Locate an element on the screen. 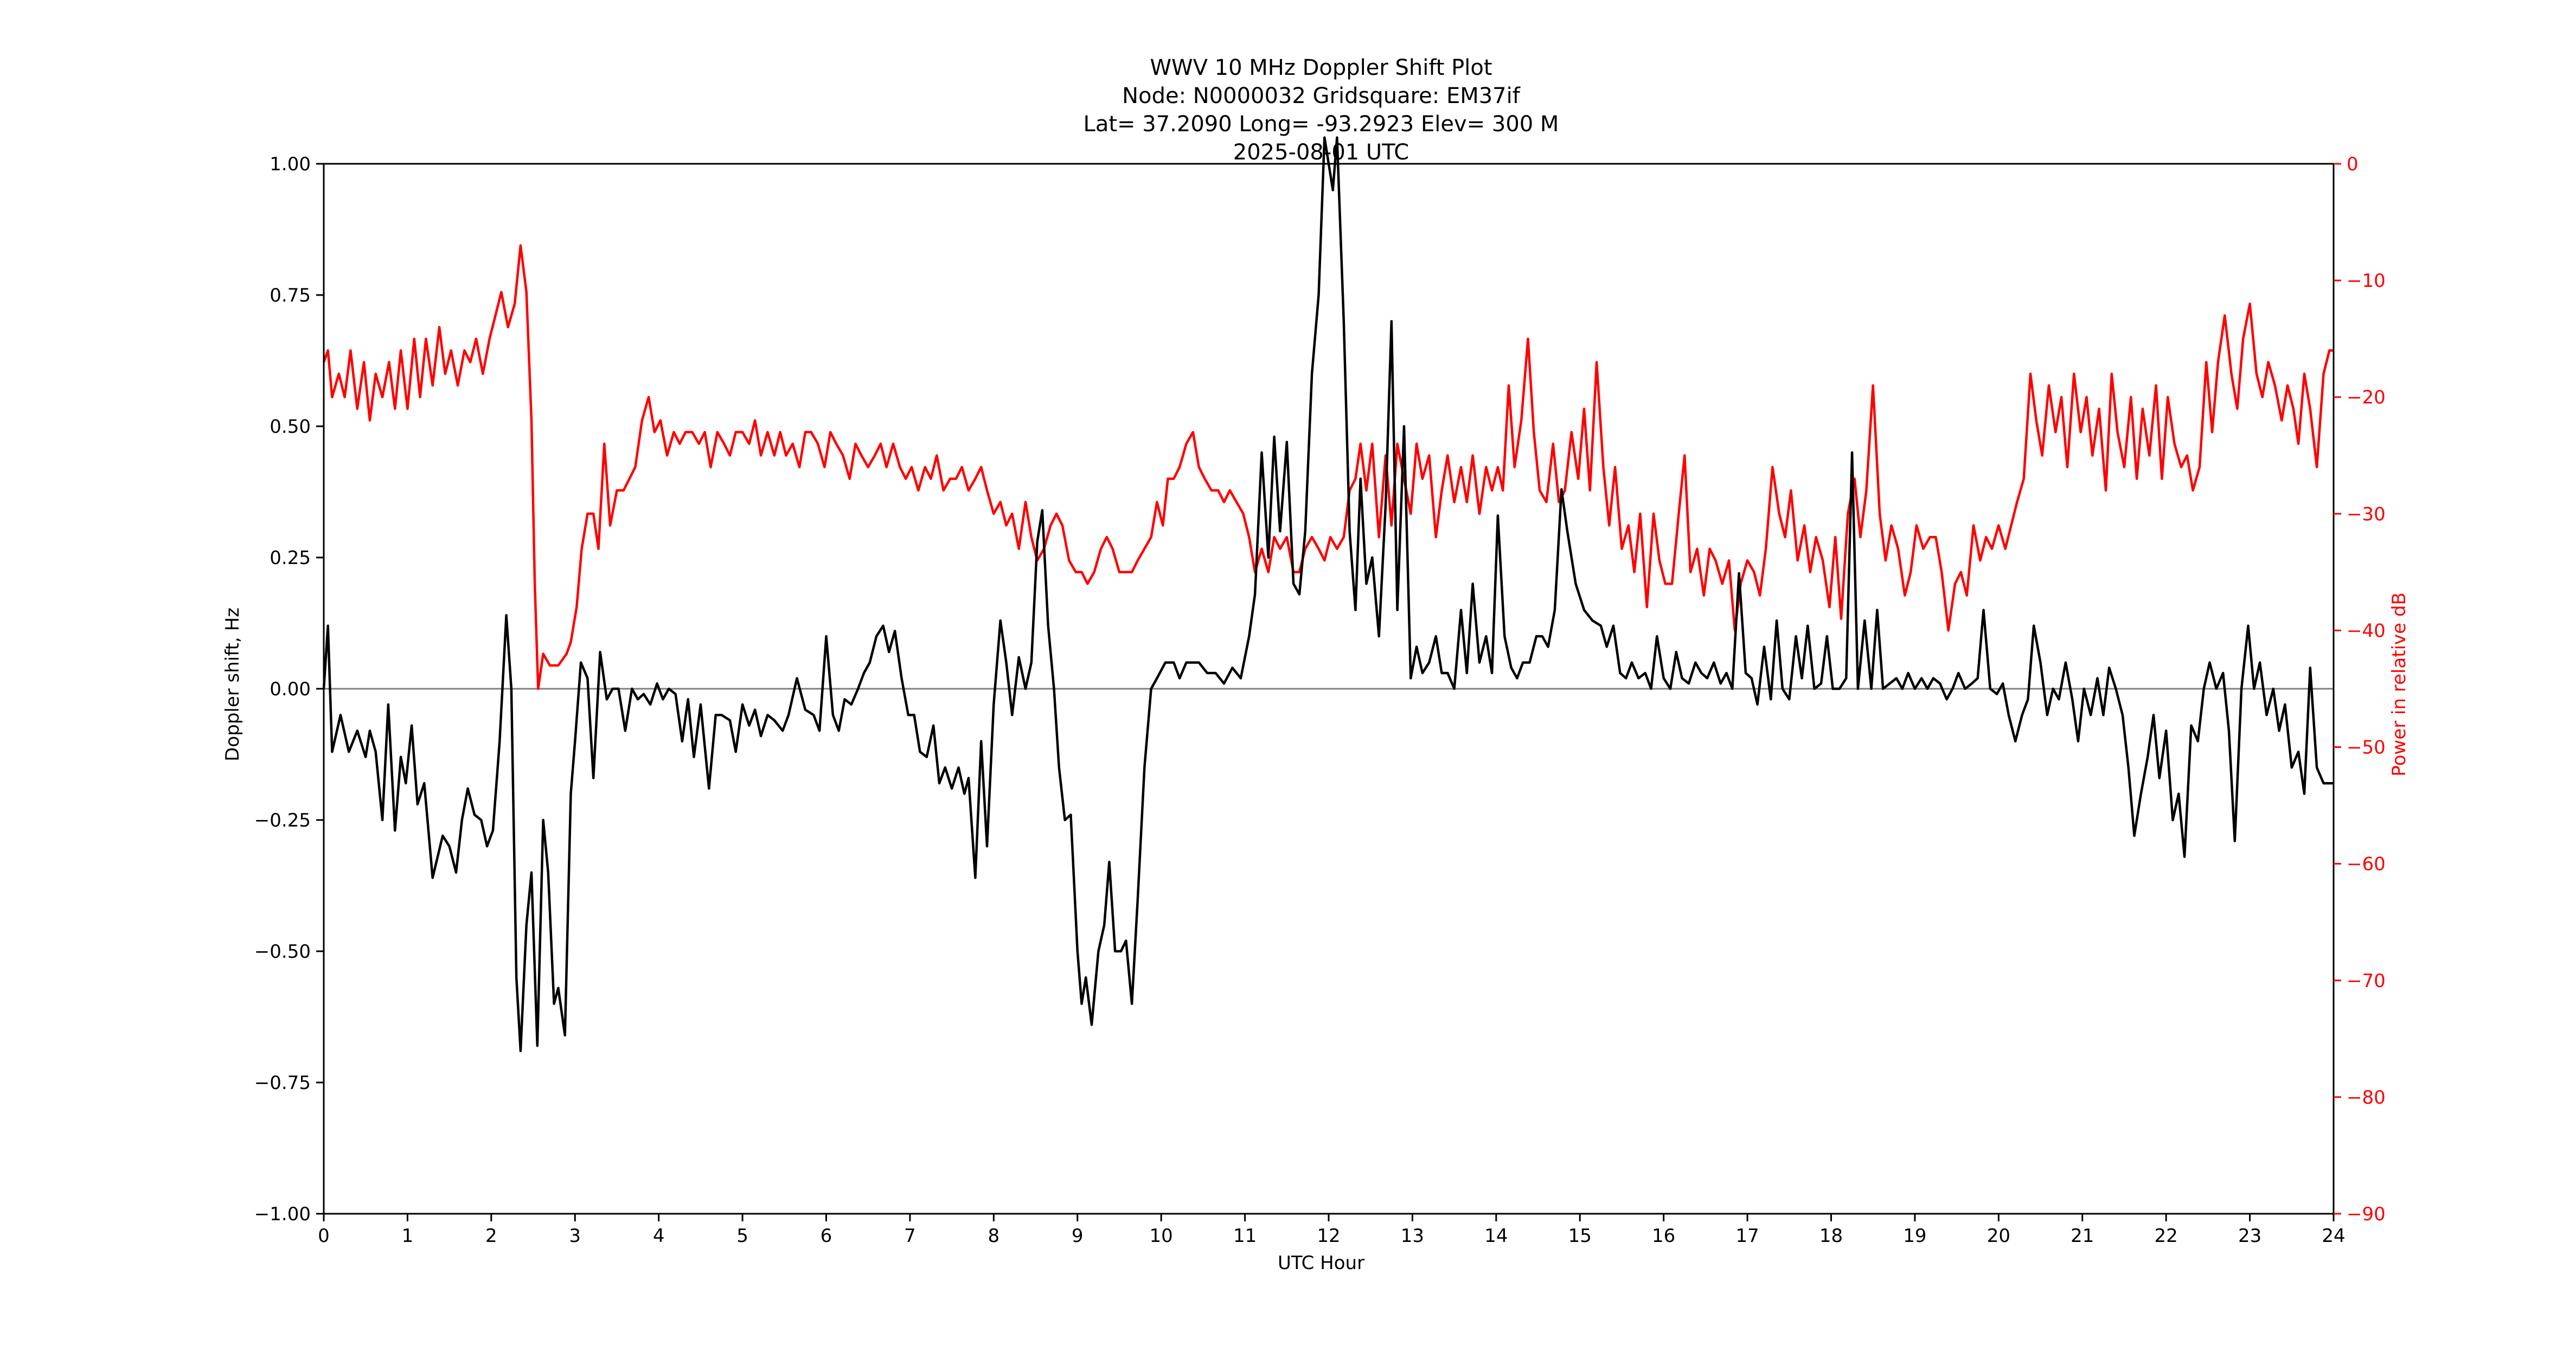 The width and height of the screenshot is (2576, 1358). y-right-tick-label: −10 is located at coordinates (2366, 281).